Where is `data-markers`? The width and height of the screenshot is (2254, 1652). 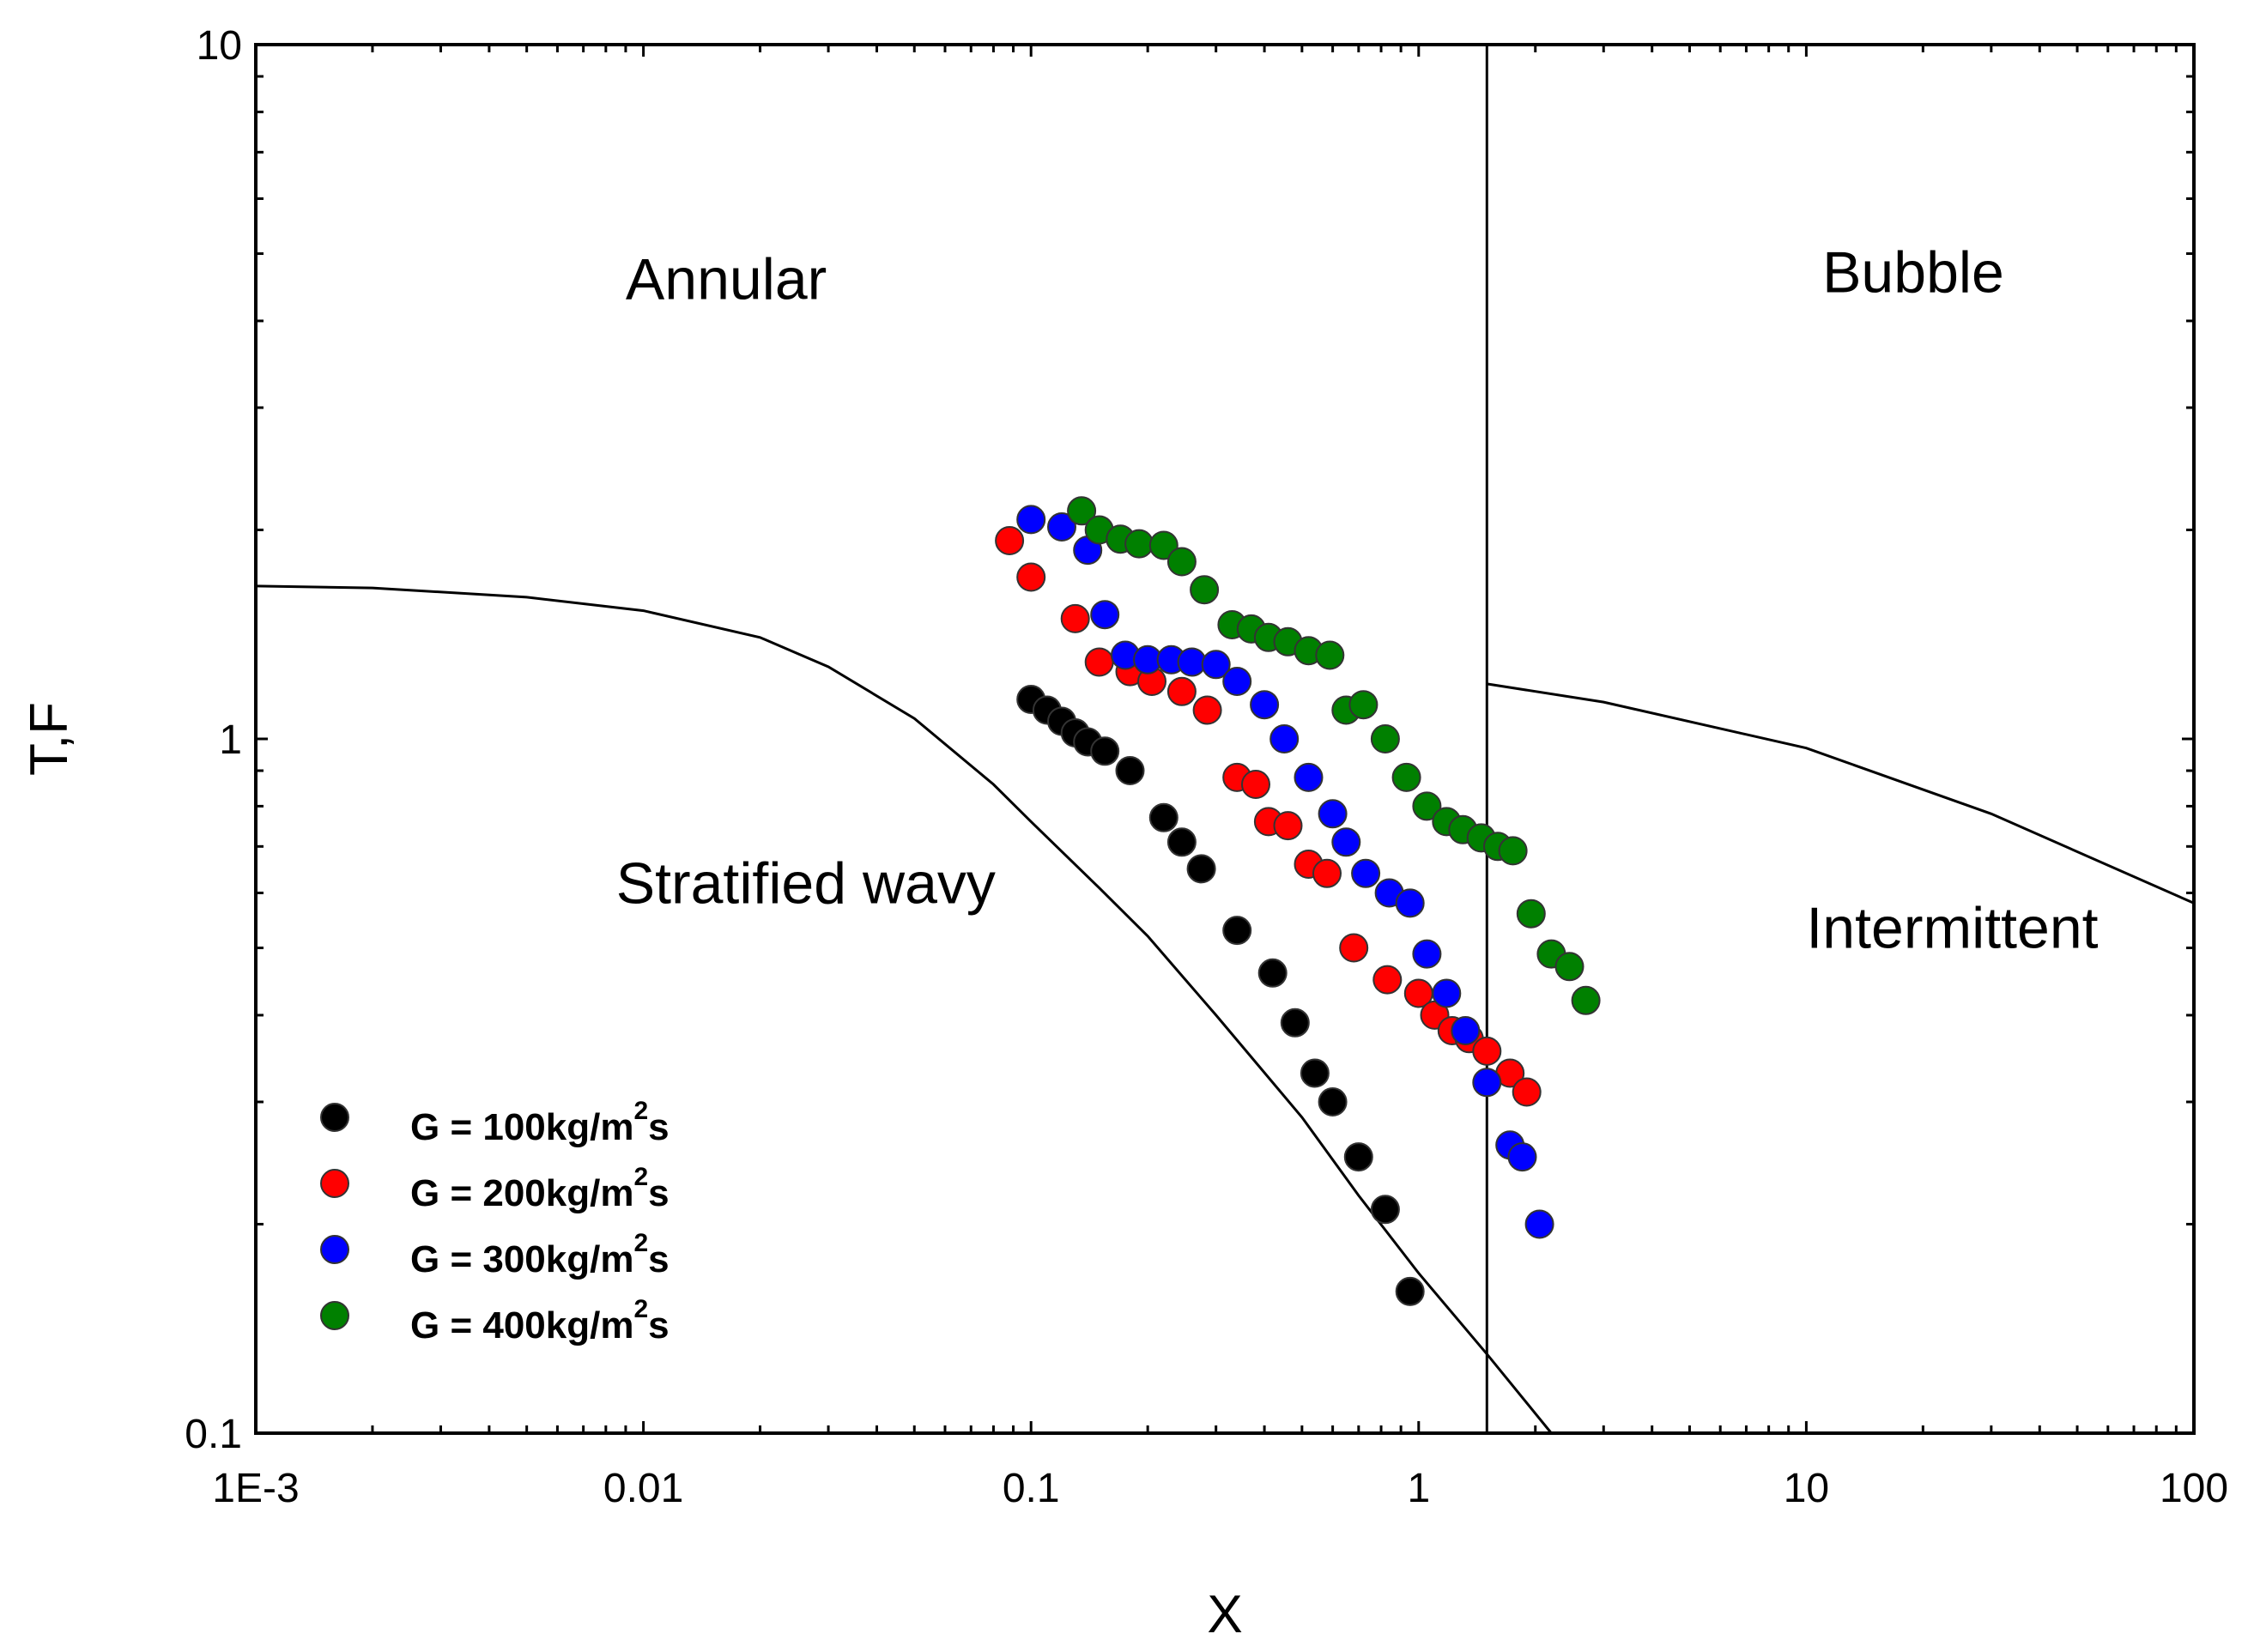
data-markers is located at coordinates (1298, 901).